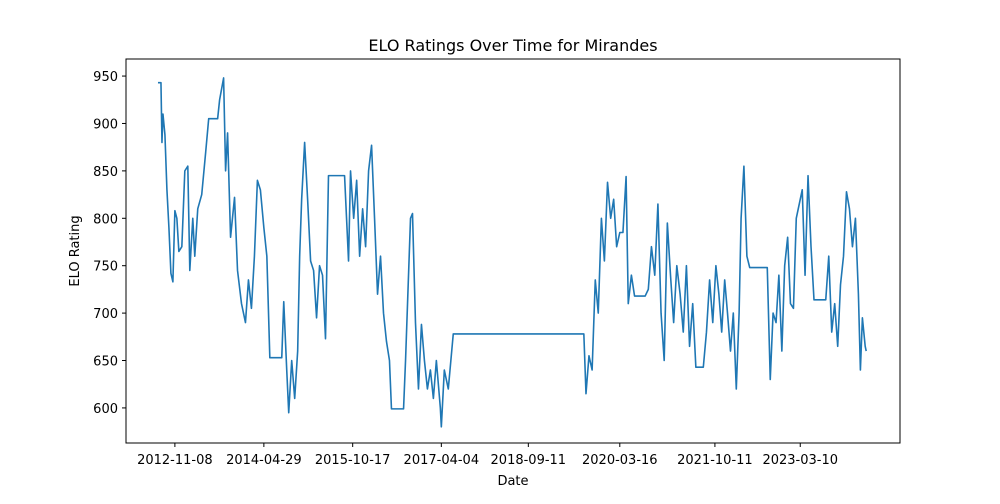 The width and height of the screenshot is (1000, 504). Describe the element at coordinates (105, 172) in the screenshot. I see `y-tick-label: 850` at that location.